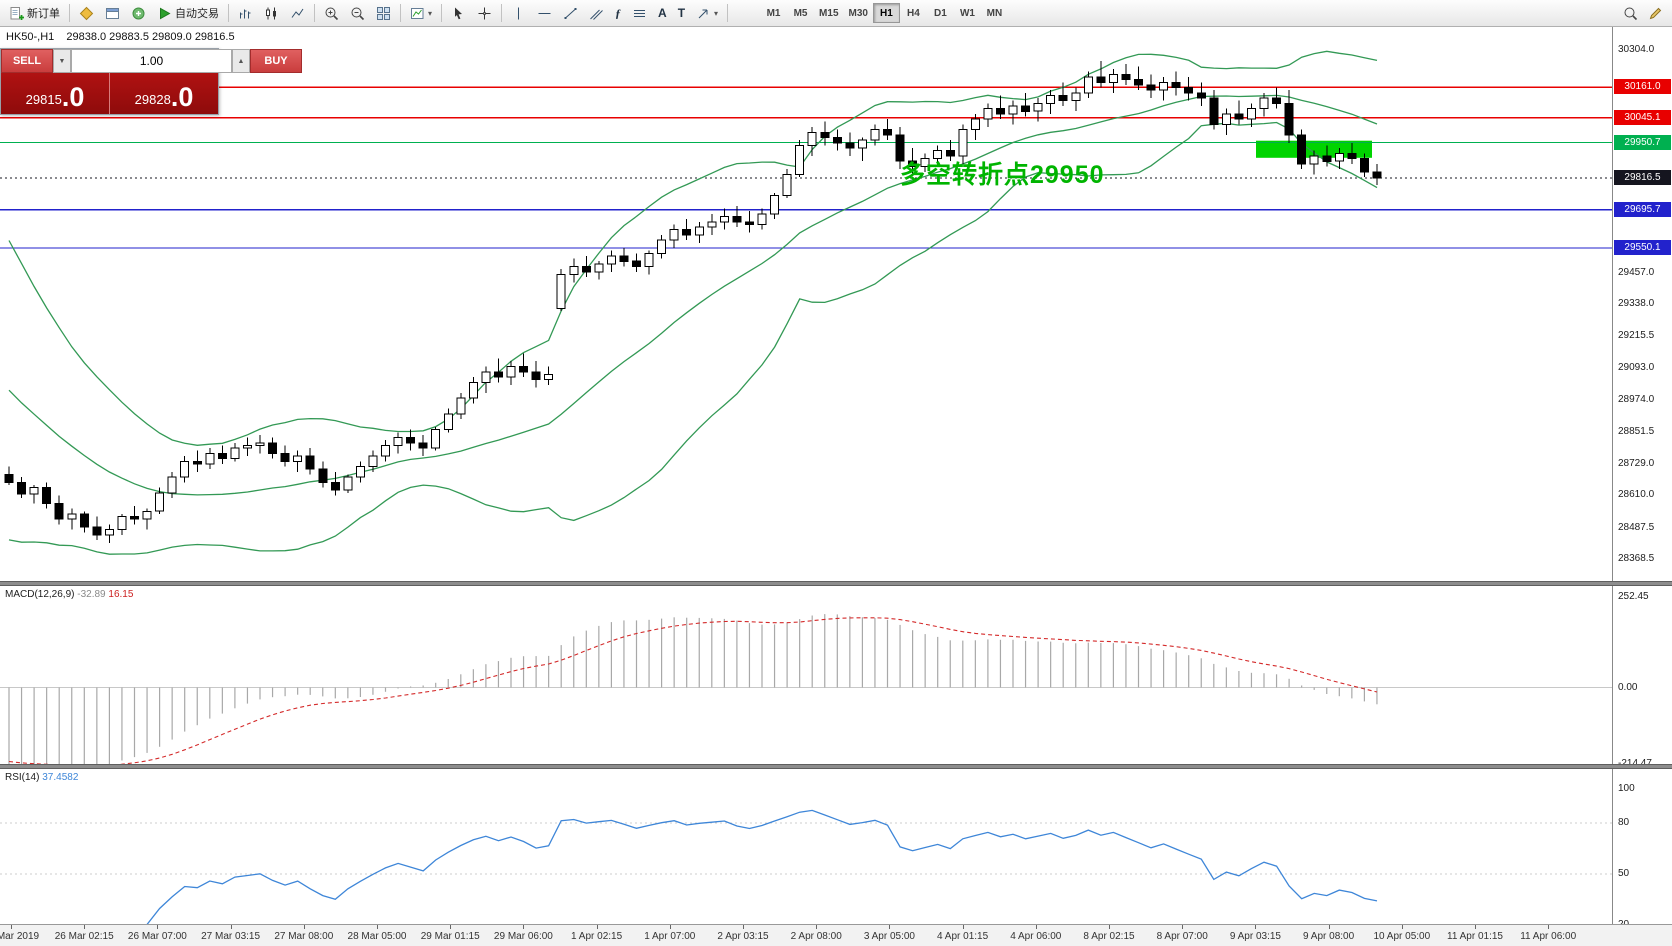  Describe the element at coordinates (121, 594) in the screenshot. I see `macd-signal-value: 16.15` at that location.